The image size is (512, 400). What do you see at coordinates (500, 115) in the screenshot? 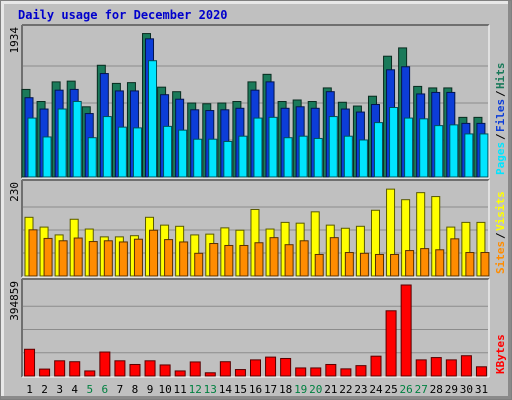
I see `legend-label-files: Files` at bounding box center [500, 115].